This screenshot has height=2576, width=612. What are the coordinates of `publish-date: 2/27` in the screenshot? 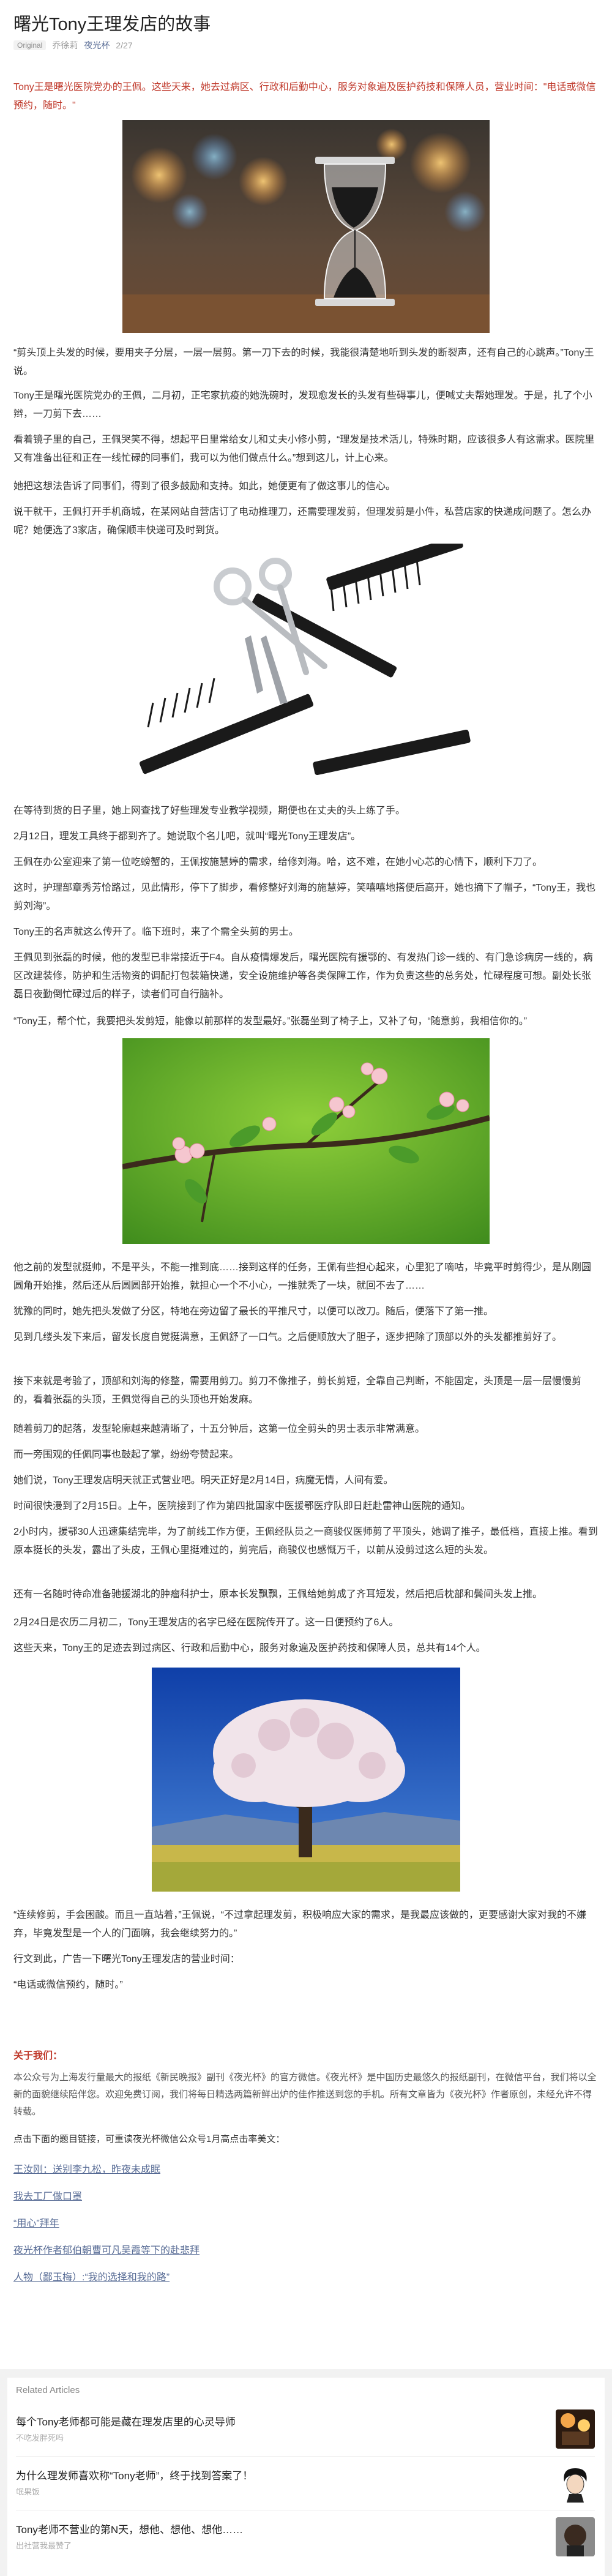 It's located at (124, 45).